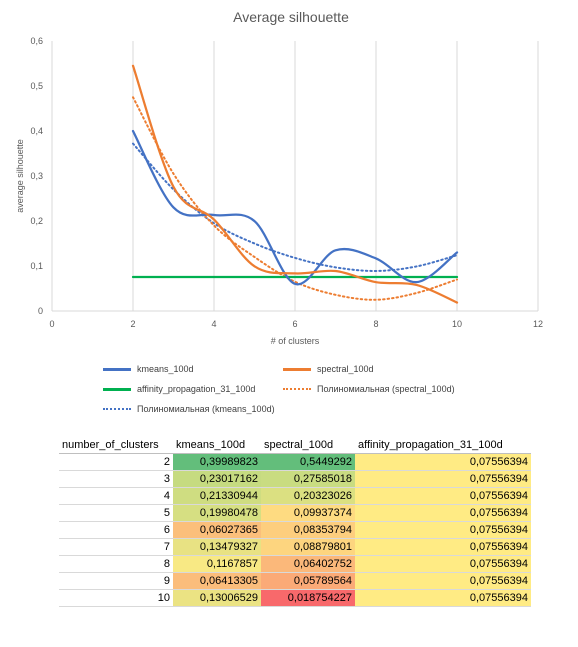 The height and width of the screenshot is (647, 578). Describe the element at coordinates (217, 581) in the screenshot. I see `cell-kmeans: 0,06413305` at that location.